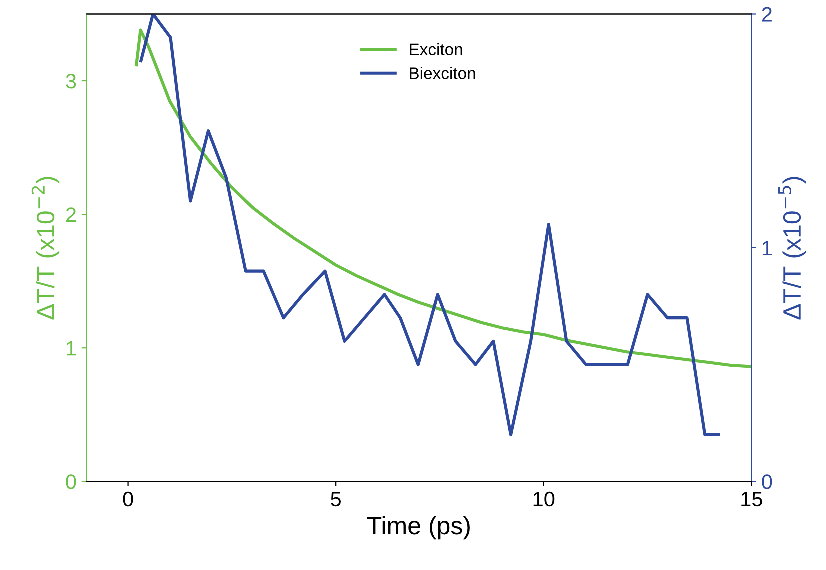 This screenshot has width=826, height=570. I want to click on legend-label: Exciton, so click(436, 49).